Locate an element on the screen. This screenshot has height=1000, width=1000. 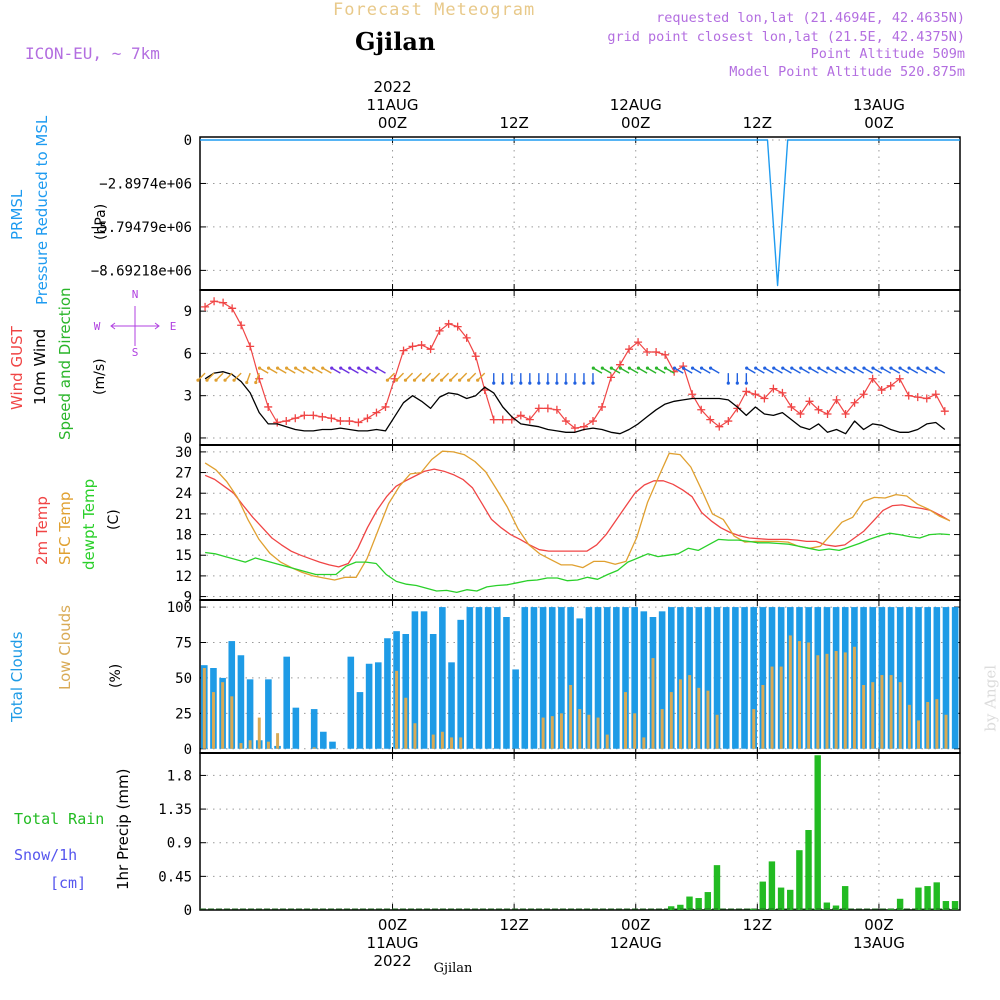
ylabel-dewpt: dewpt Temp is located at coordinates (89, 524).